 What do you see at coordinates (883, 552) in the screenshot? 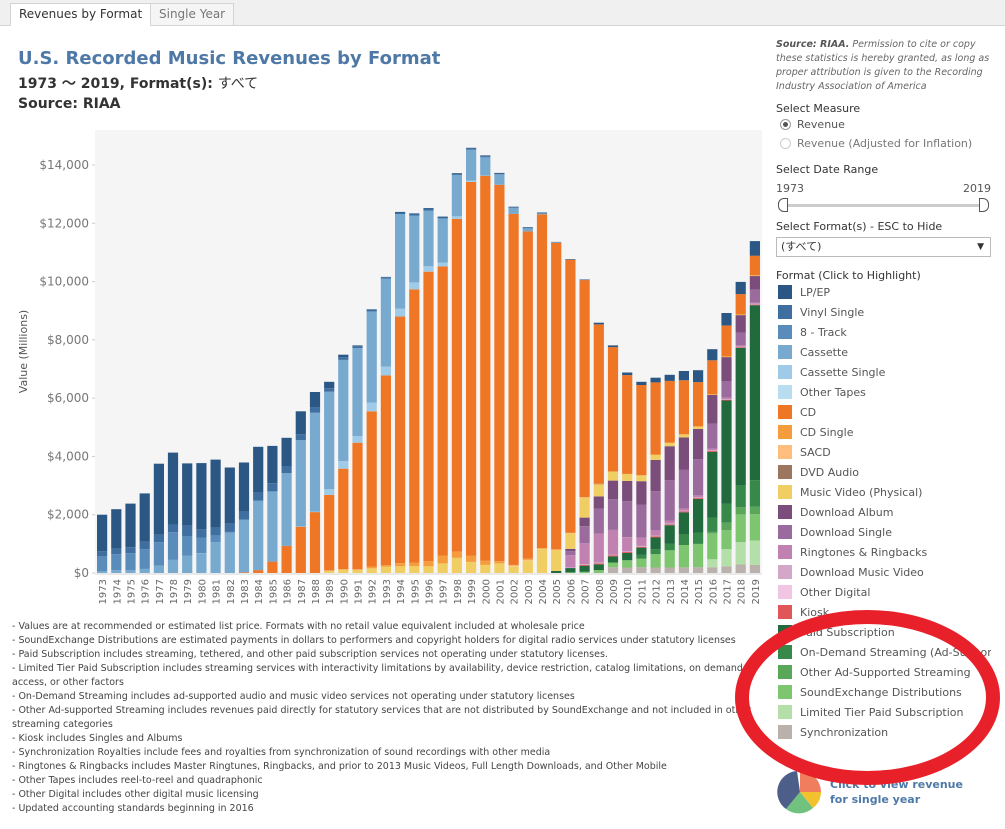
I see `legend-item: Ringtones & Ringbacks` at bounding box center [883, 552].